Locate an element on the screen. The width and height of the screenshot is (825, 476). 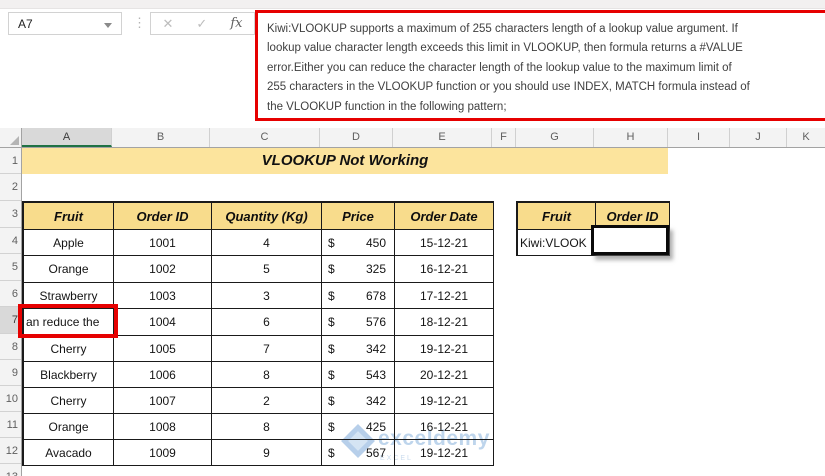
column-header-K: K is located at coordinates (806, 137).